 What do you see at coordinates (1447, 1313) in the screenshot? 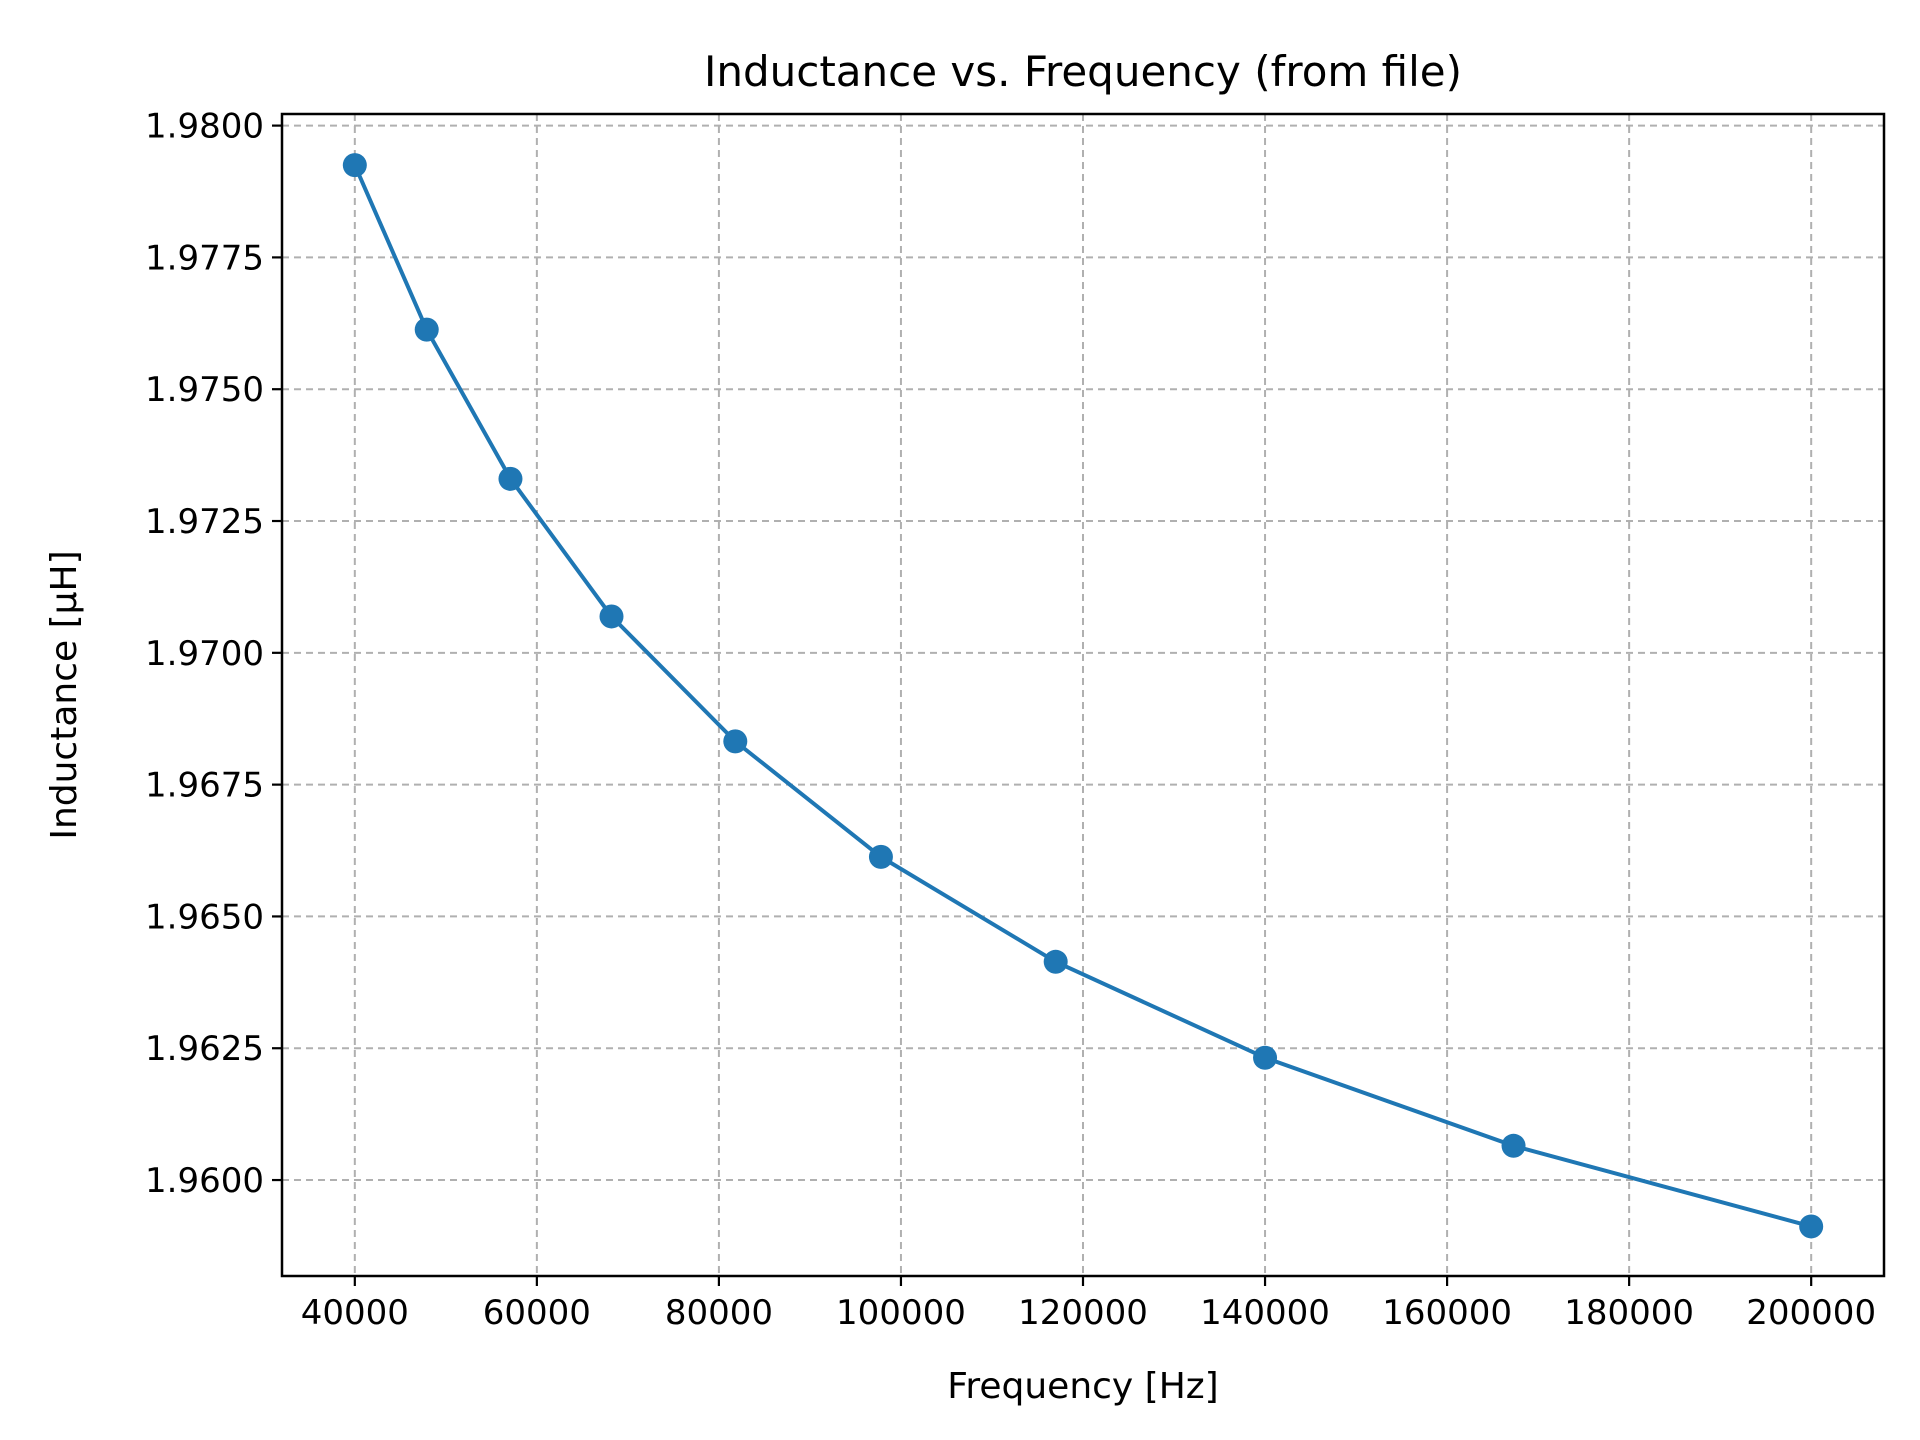
I see `x-tick-label: 160000` at bounding box center [1447, 1313].